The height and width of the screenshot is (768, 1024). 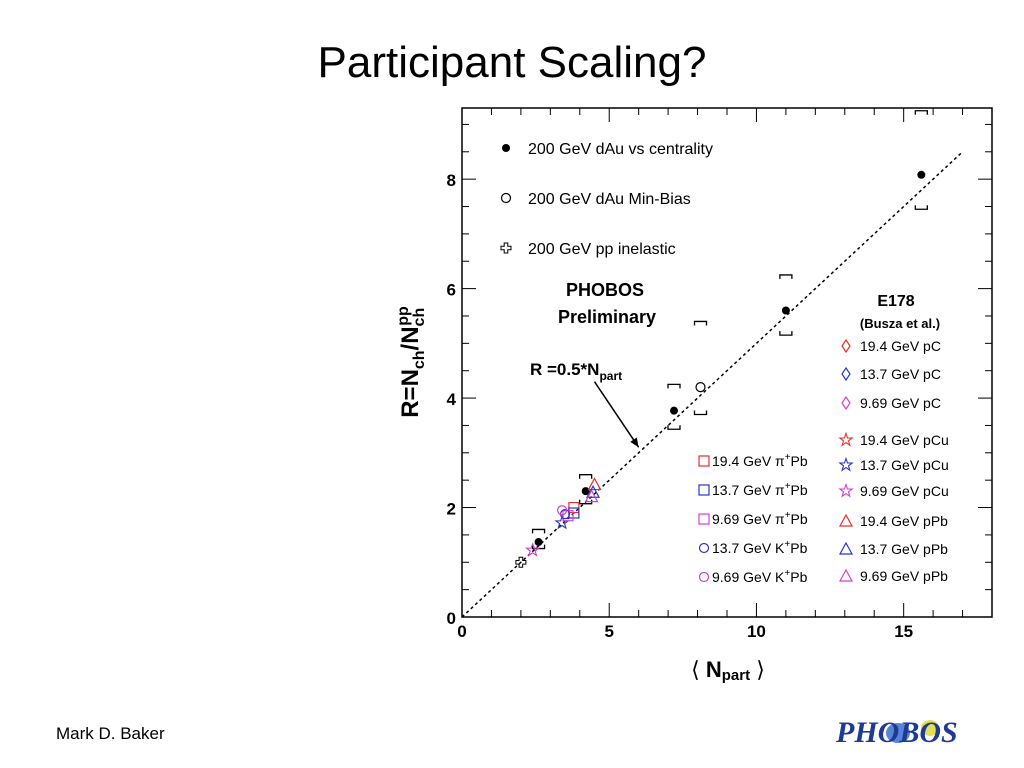 What do you see at coordinates (760, 489) in the screenshot?
I see `legend-label: 13.7 GeV π+Pb` at bounding box center [760, 489].